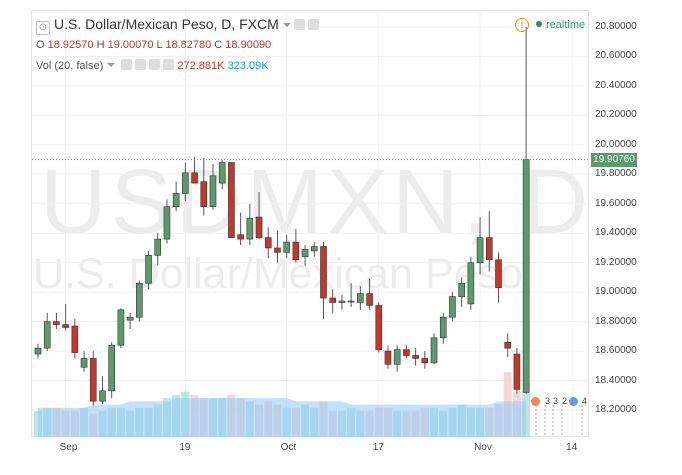 The height and width of the screenshot is (475, 682). What do you see at coordinates (155, 64) in the screenshot?
I see `plus-icon` at bounding box center [155, 64].